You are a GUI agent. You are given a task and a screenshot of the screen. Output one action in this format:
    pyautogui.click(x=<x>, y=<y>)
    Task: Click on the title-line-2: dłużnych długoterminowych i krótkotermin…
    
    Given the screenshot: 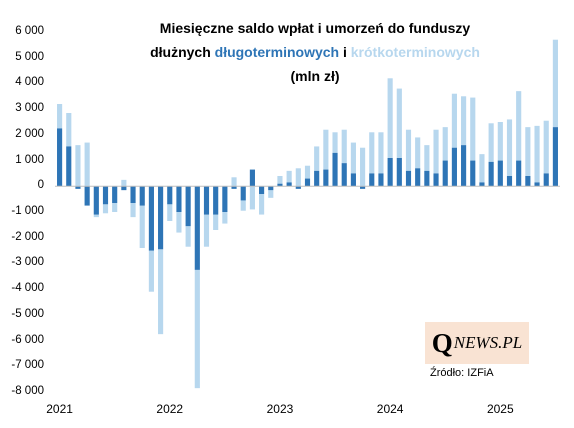 What is the action you would take?
    pyautogui.click(x=315, y=52)
    